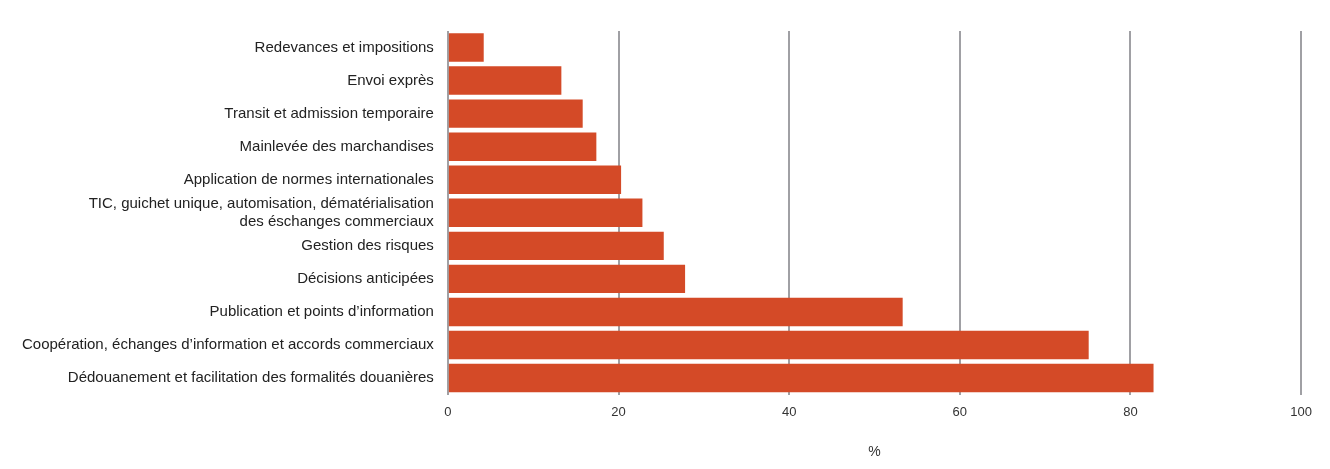 Image resolution: width=1330 pixels, height=469 pixels. Describe the element at coordinates (329, 112) in the screenshot. I see `y-tick-label: Transit et admission temporaire` at that location.